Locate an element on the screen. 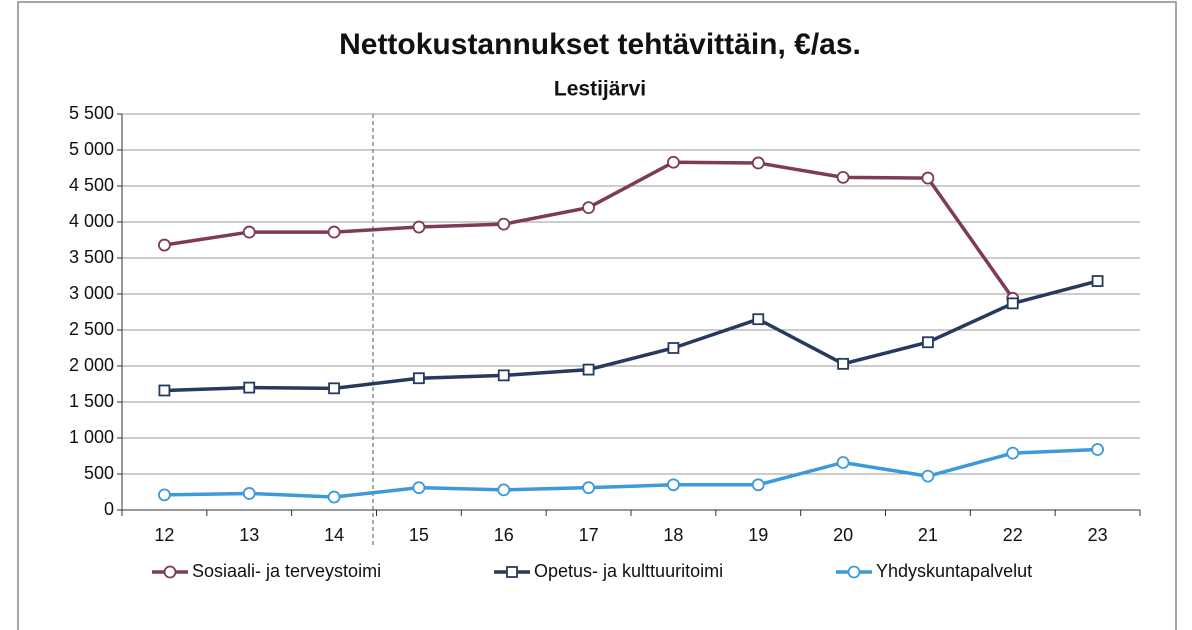 The image size is (1192, 630). y-tick-label: 0 is located at coordinates (109, 509).